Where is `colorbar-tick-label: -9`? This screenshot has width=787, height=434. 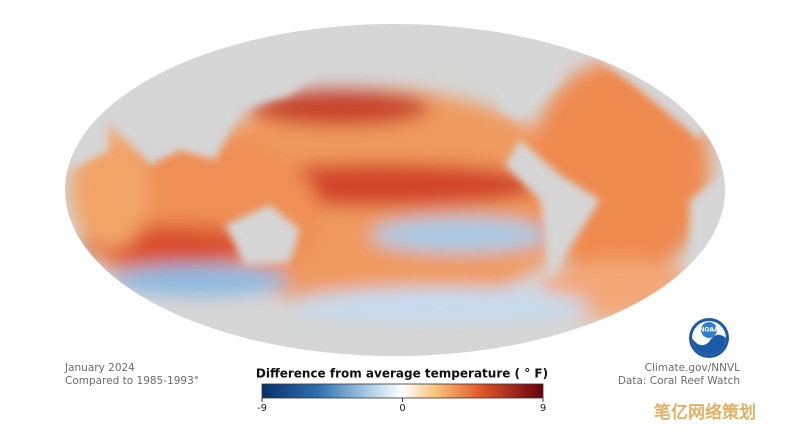
colorbar-tick-label: -9 is located at coordinates (262, 408).